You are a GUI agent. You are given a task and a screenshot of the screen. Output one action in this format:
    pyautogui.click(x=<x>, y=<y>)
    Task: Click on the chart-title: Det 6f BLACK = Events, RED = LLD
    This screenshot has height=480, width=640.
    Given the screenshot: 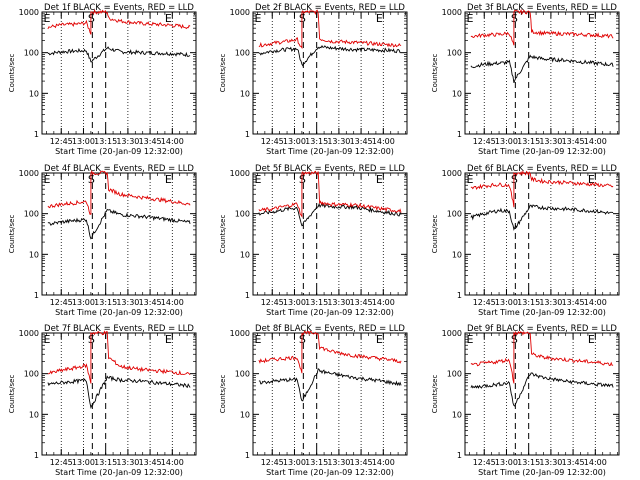 What is the action you would take?
    pyautogui.click(x=542, y=169)
    